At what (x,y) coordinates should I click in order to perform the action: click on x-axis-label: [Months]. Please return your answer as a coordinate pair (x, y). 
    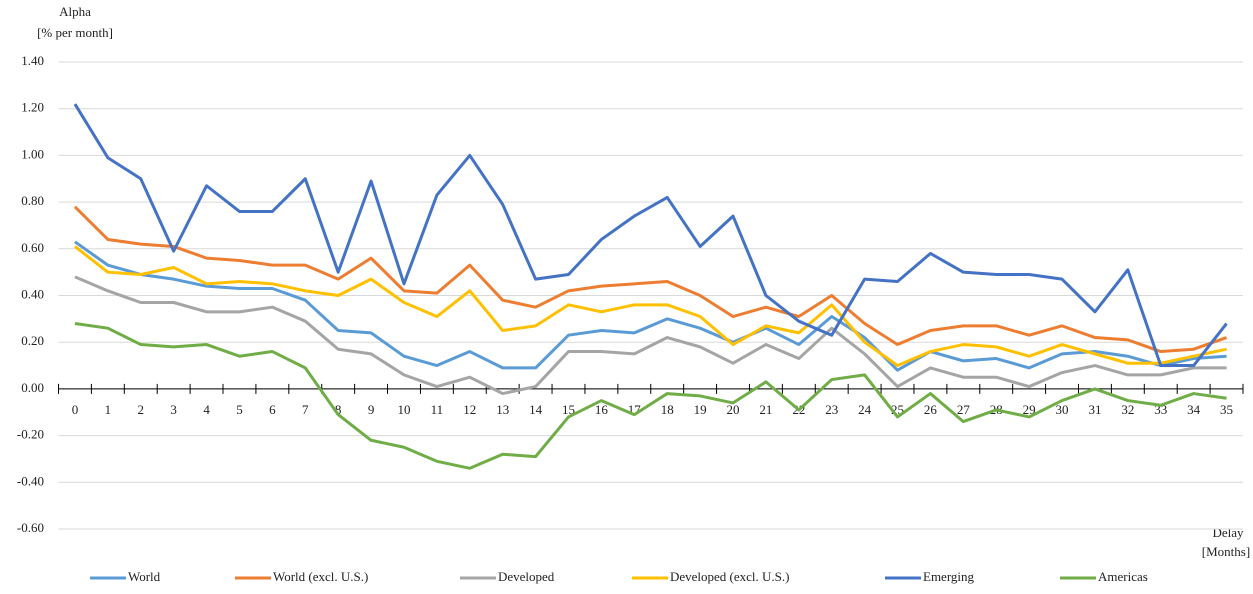
    Looking at the image, I should click on (1226, 551).